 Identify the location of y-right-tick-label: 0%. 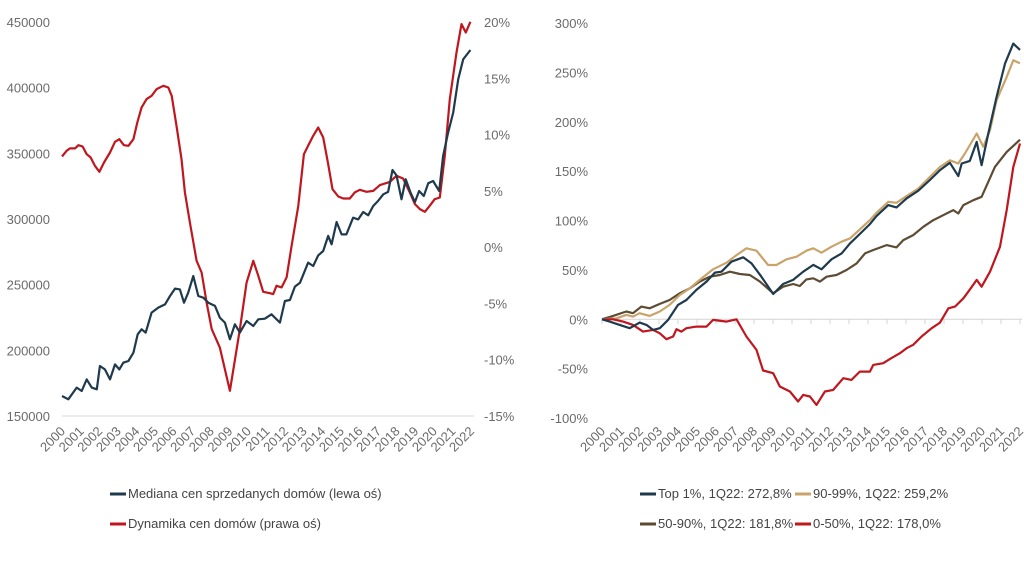
(493, 247).